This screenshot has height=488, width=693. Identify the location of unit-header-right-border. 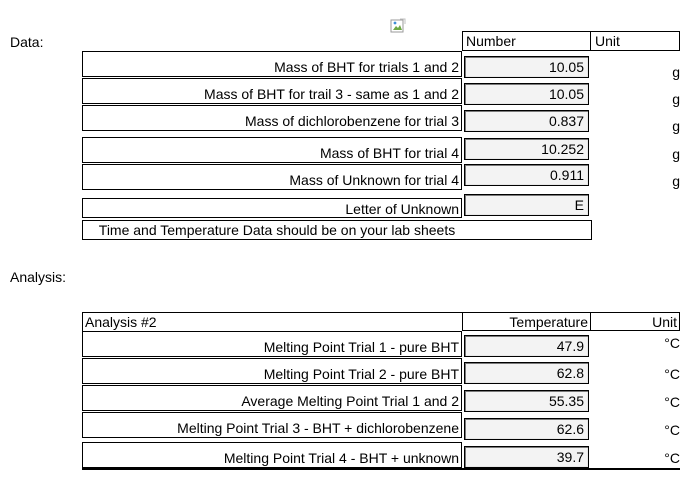
(679, 41).